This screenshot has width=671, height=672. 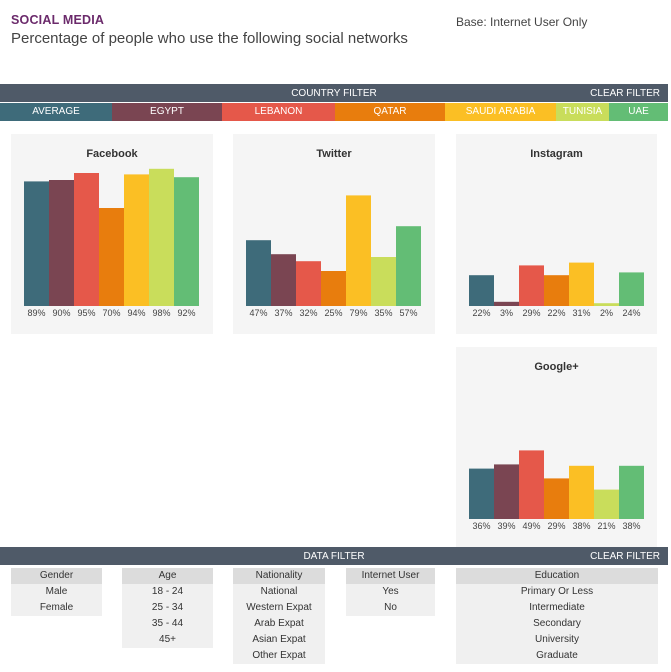 I want to click on data-filter-option: Arab Expat, so click(x=279, y=624).